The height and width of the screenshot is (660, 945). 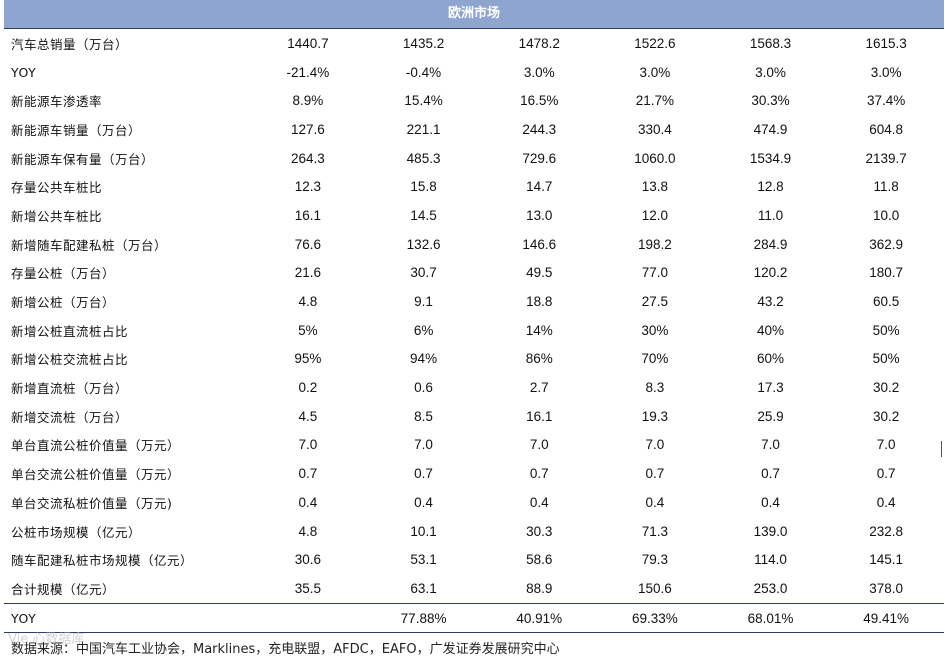 I want to click on value-cell: 43.2, so click(x=770, y=302).